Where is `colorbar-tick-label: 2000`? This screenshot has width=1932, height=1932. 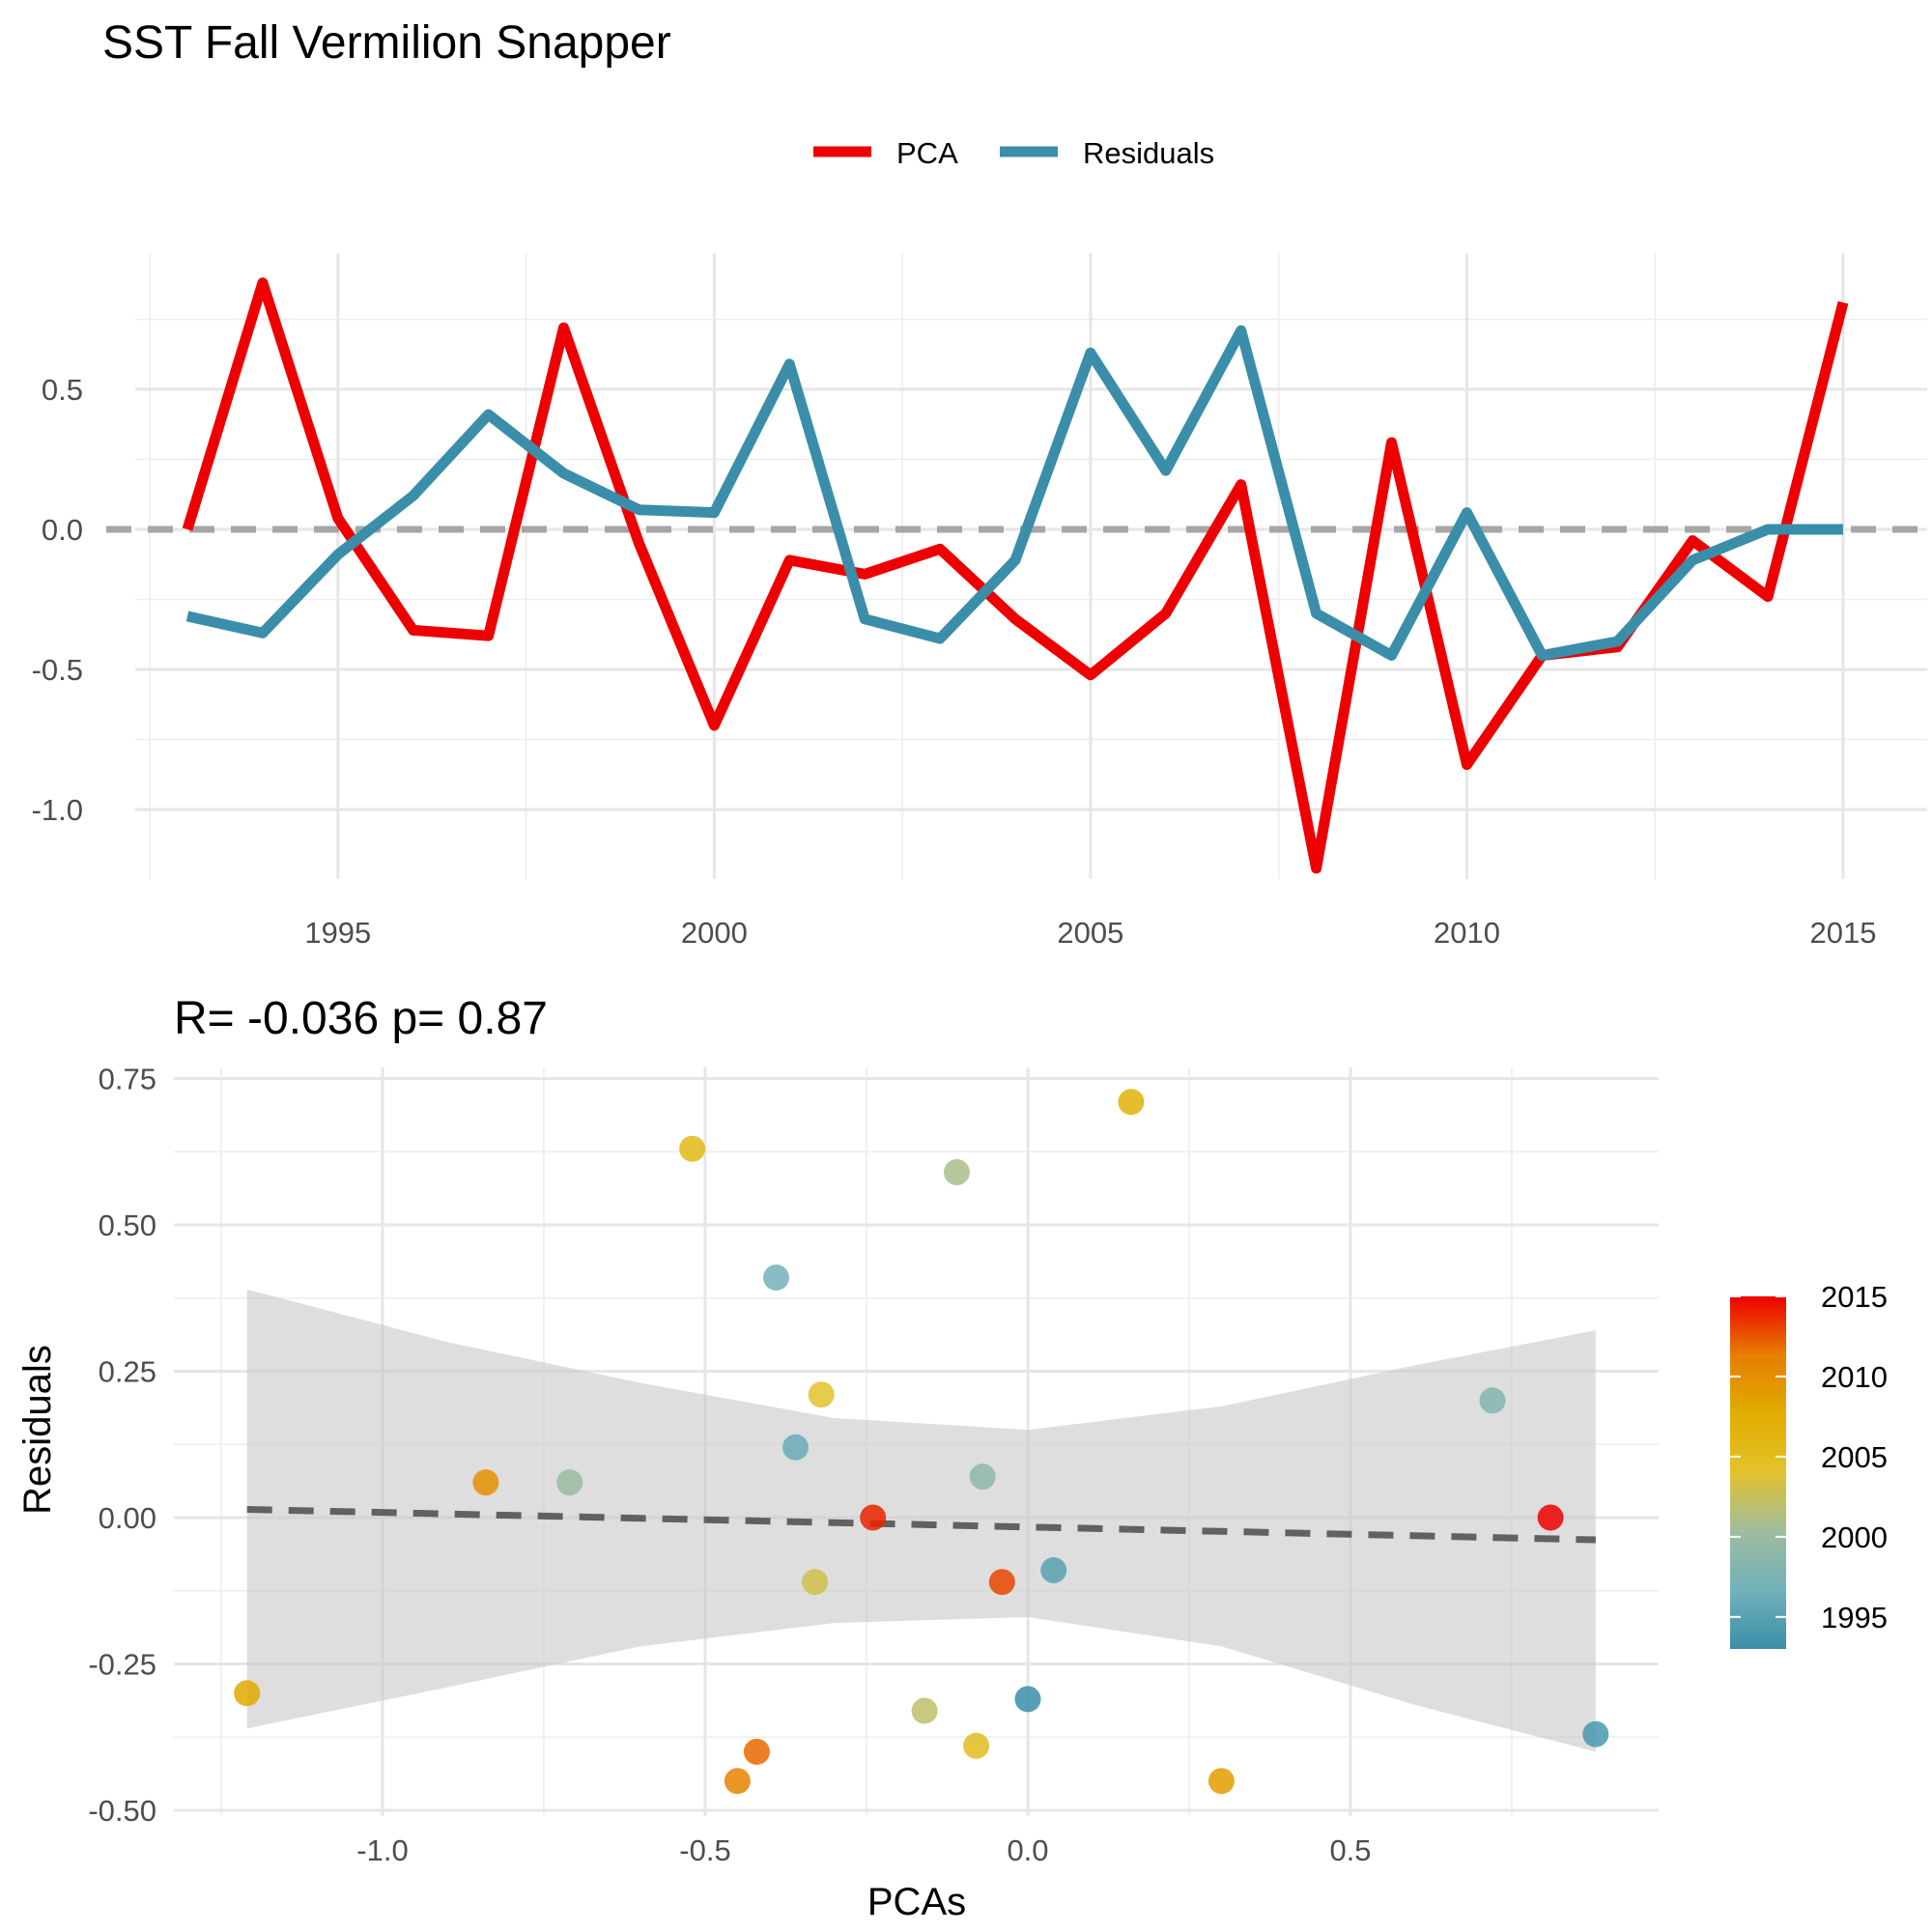
colorbar-tick-label: 2000 is located at coordinates (1854, 1537).